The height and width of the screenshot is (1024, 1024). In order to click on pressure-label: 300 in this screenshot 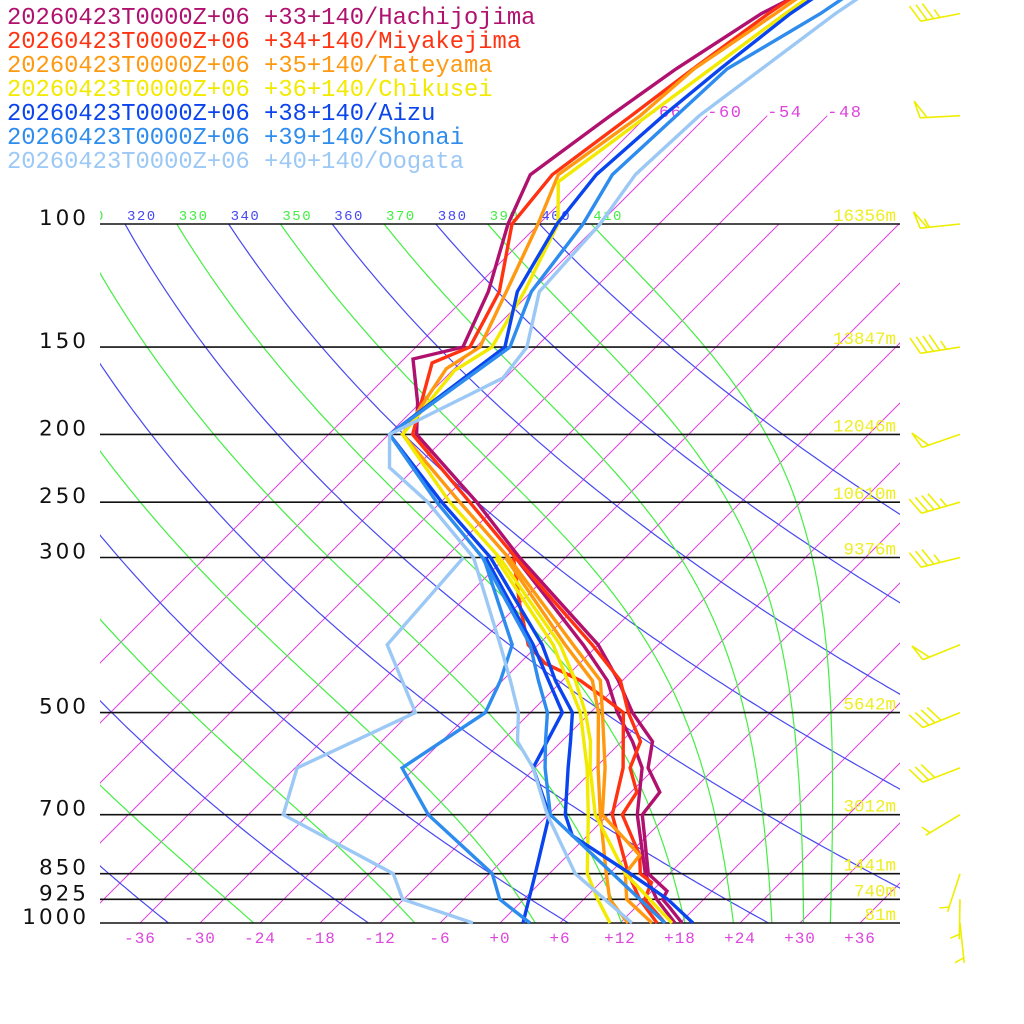, I will do `click(64, 552)`.